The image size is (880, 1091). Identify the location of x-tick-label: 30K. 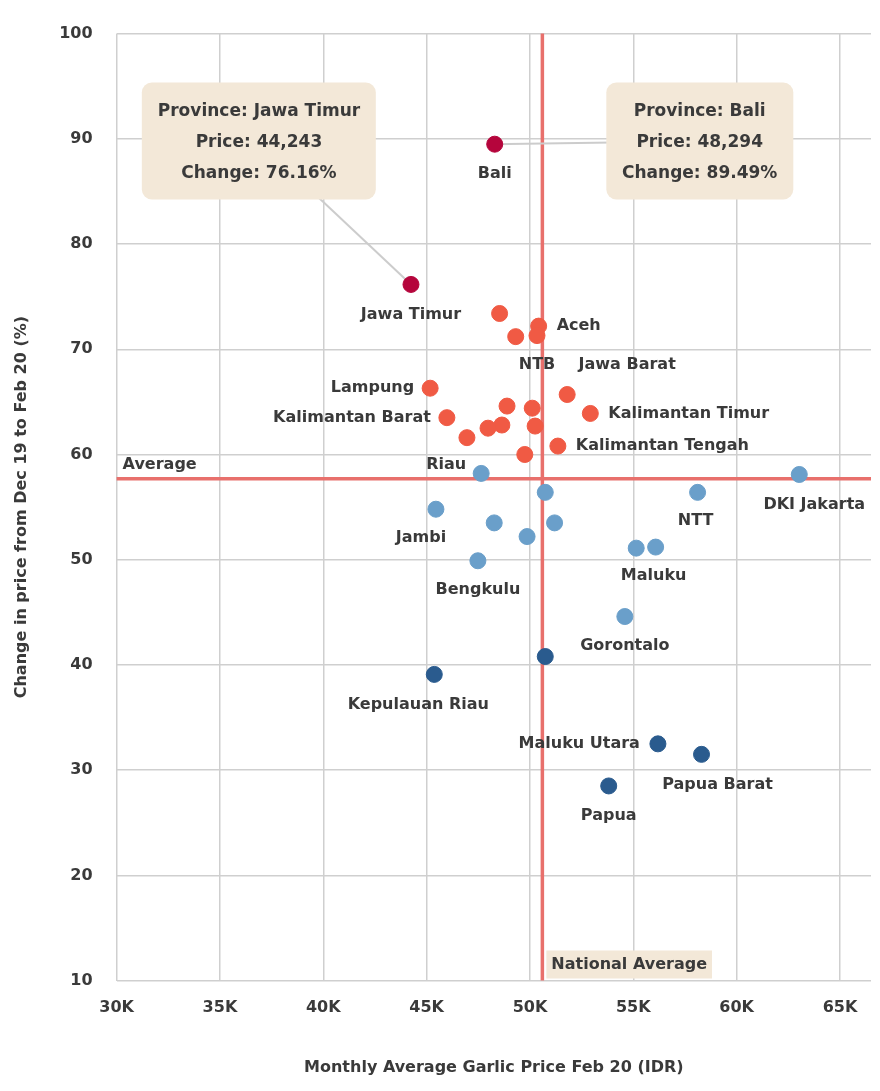
(117, 1007).